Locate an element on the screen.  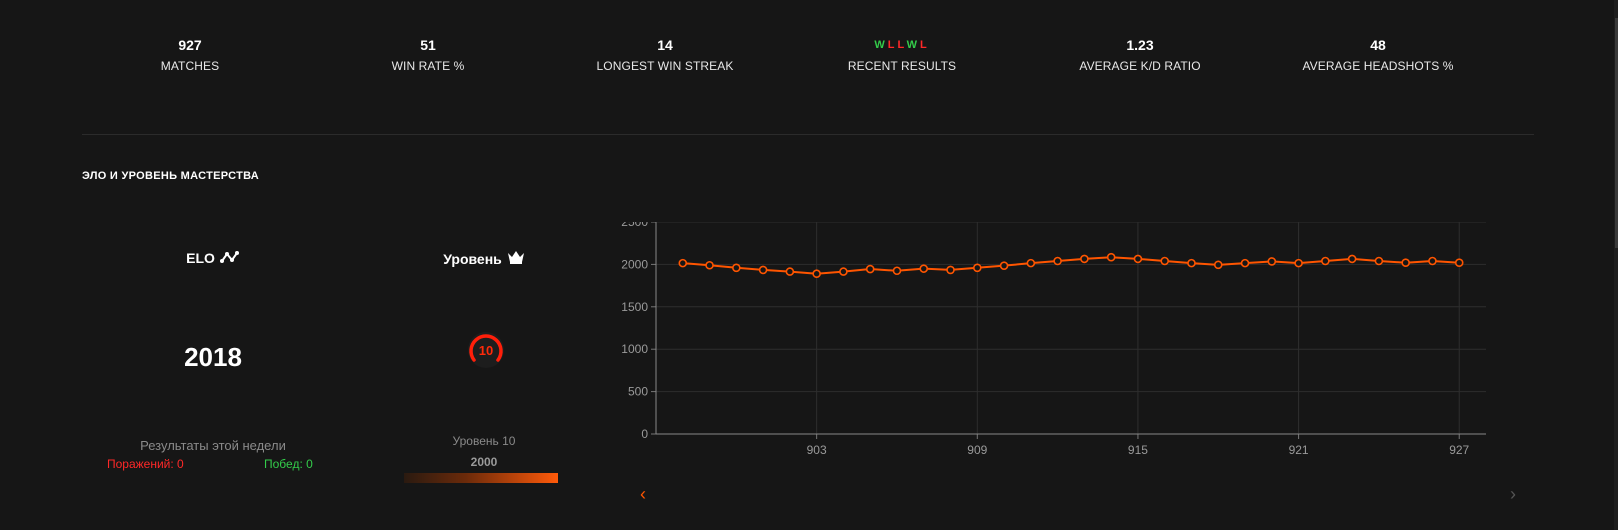
divider is located at coordinates (808, 134).